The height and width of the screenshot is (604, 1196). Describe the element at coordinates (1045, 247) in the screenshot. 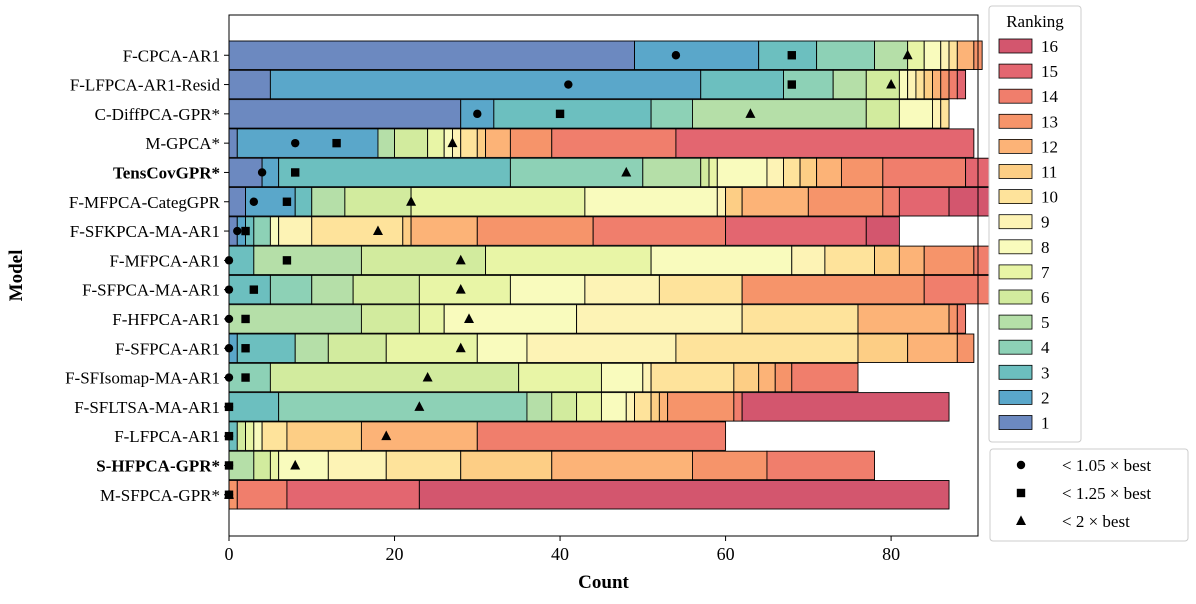

I see `legend-label: 8` at that location.